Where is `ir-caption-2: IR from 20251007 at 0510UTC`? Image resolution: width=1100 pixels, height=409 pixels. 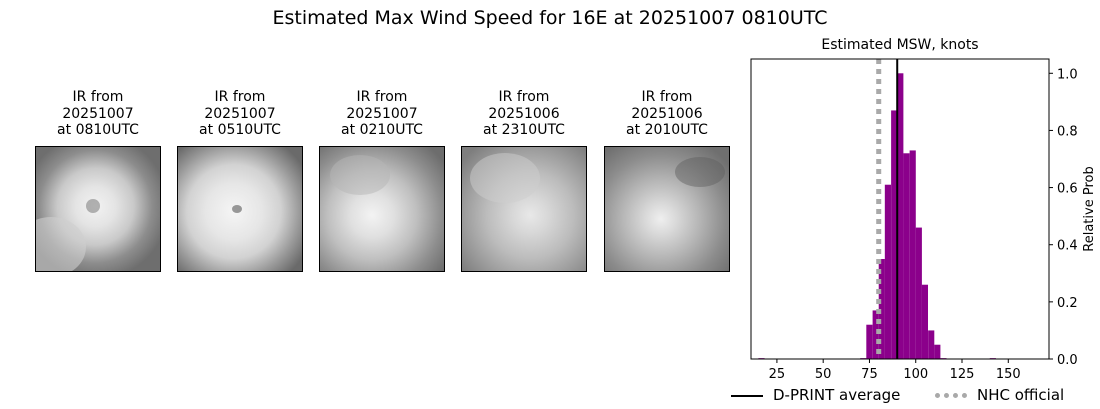 ir-caption-2: IR from 20251007 at 0510UTC is located at coordinates (240, 114).